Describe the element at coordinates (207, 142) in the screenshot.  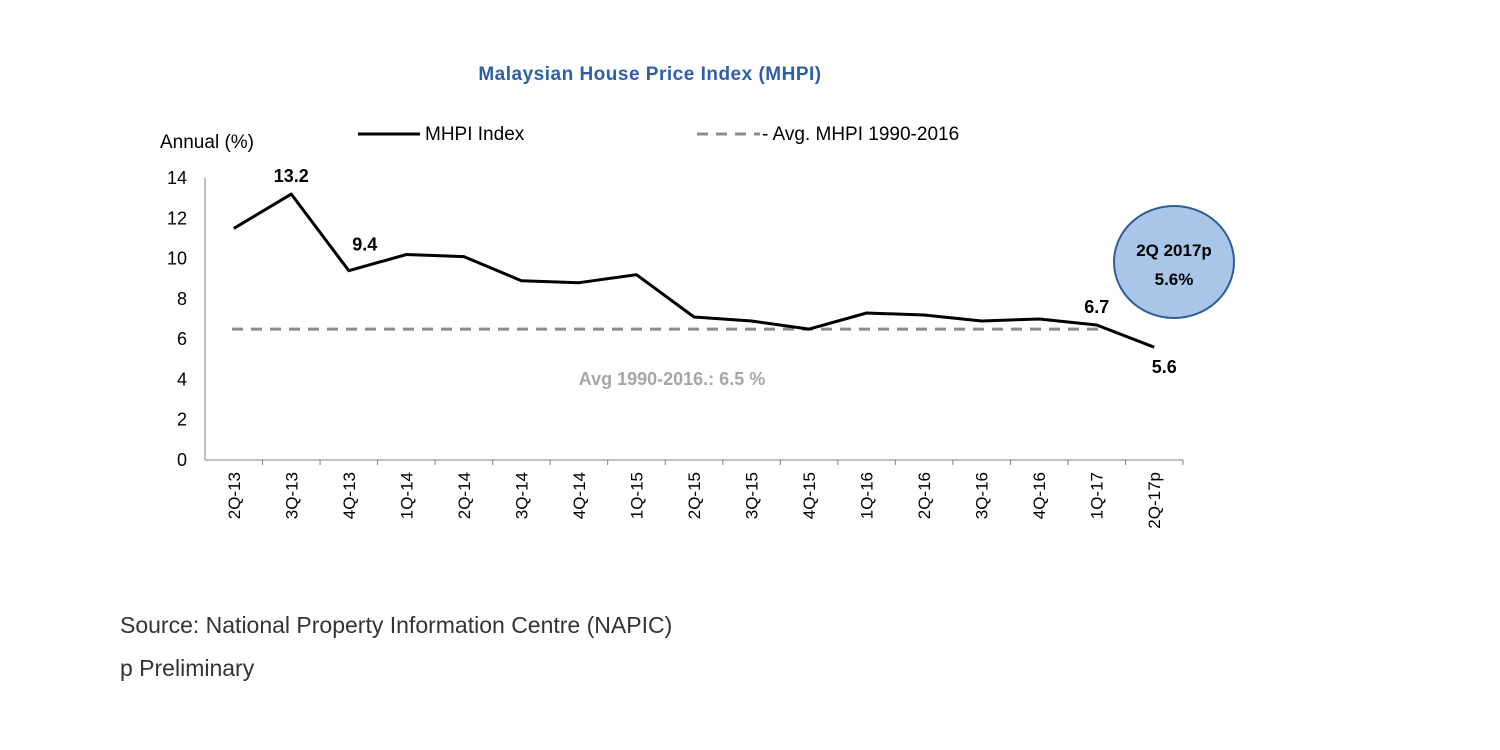
I see `y-axis-label: Annual (%)` at that location.